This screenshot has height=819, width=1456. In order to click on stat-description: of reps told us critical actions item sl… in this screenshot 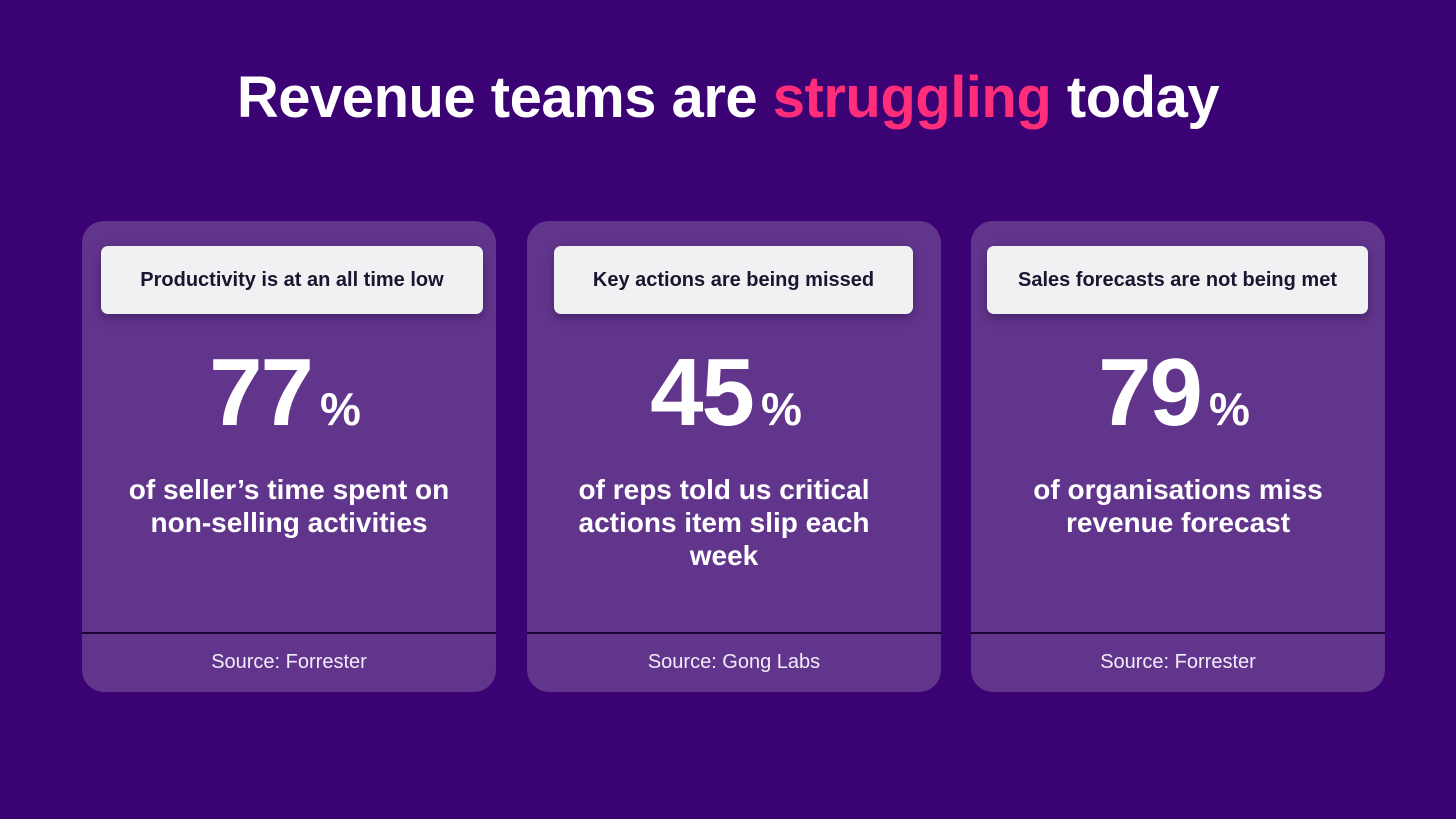, I will do `click(724, 522)`.